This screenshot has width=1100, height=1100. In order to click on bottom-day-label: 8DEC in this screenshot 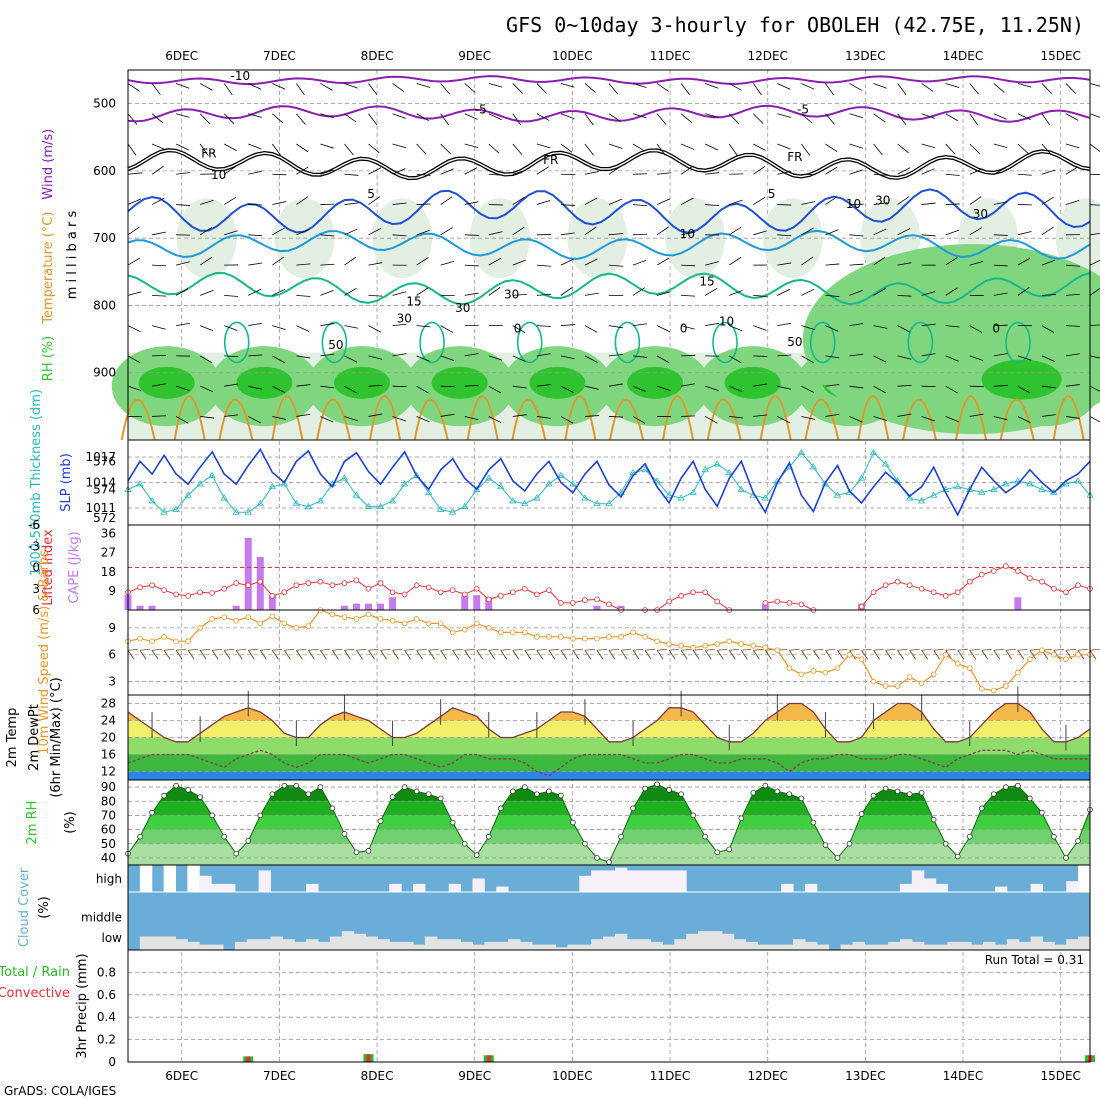, I will do `click(377, 1076)`.